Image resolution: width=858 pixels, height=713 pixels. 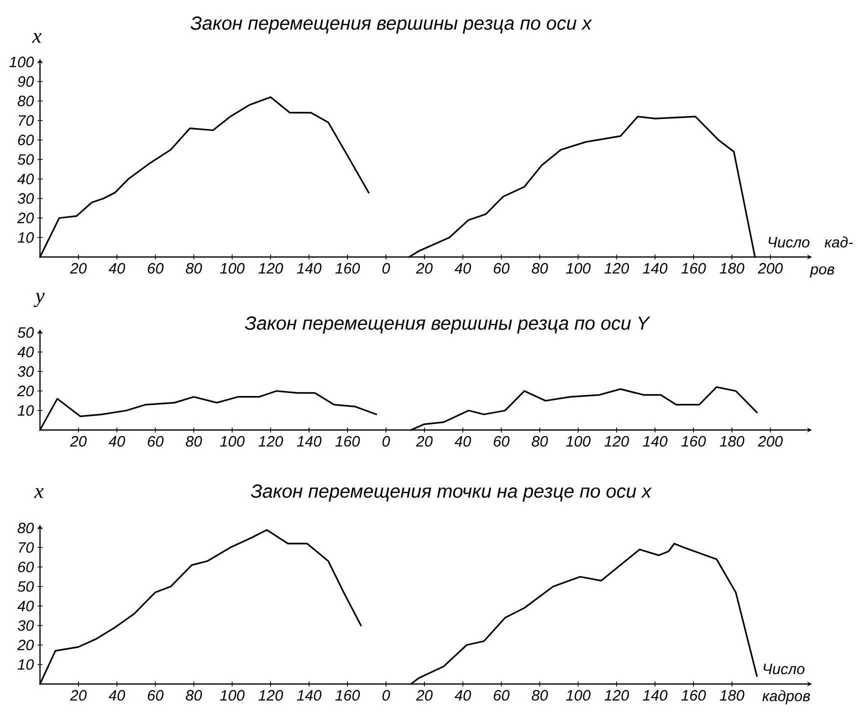 I want to click on chart-title: Закон перемещения вершины резца по оси x, so click(x=391, y=25).